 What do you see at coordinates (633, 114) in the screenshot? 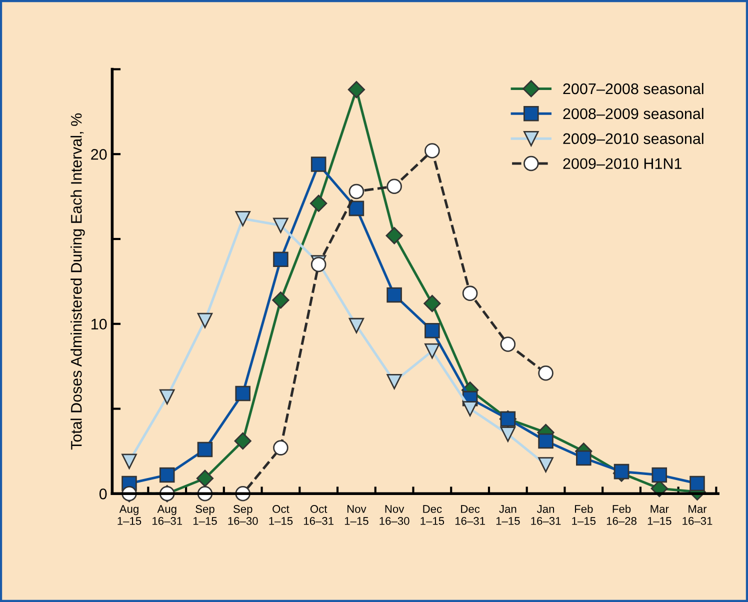
I see `legend-label: 2008–2009 seasonal` at bounding box center [633, 114].